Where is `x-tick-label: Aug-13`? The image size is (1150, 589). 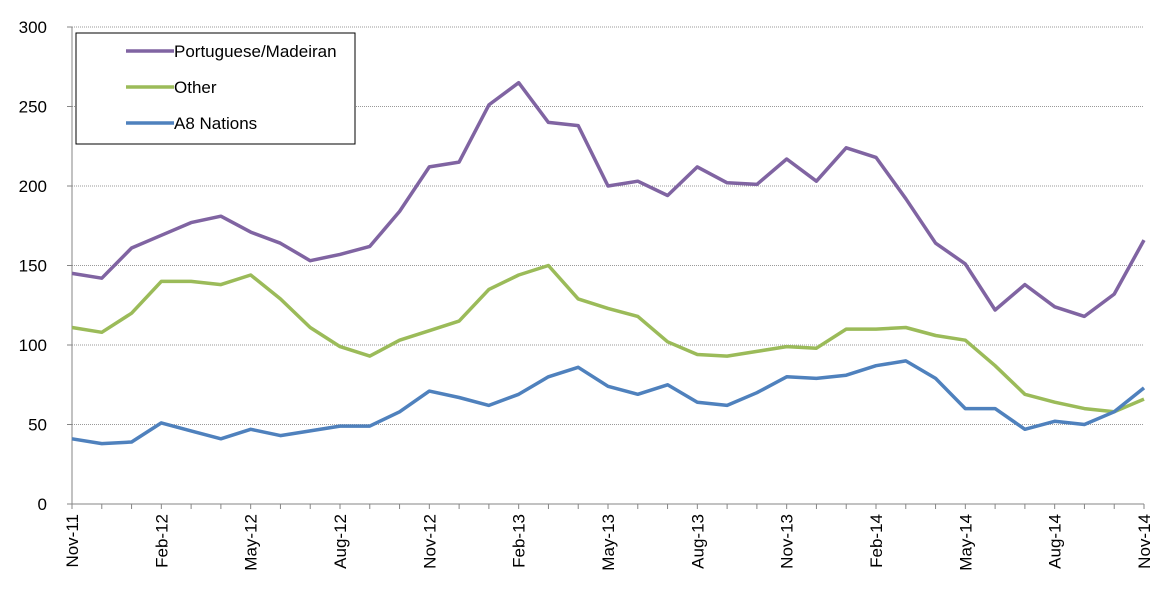 x-tick-label: Aug-13 is located at coordinates (697, 541).